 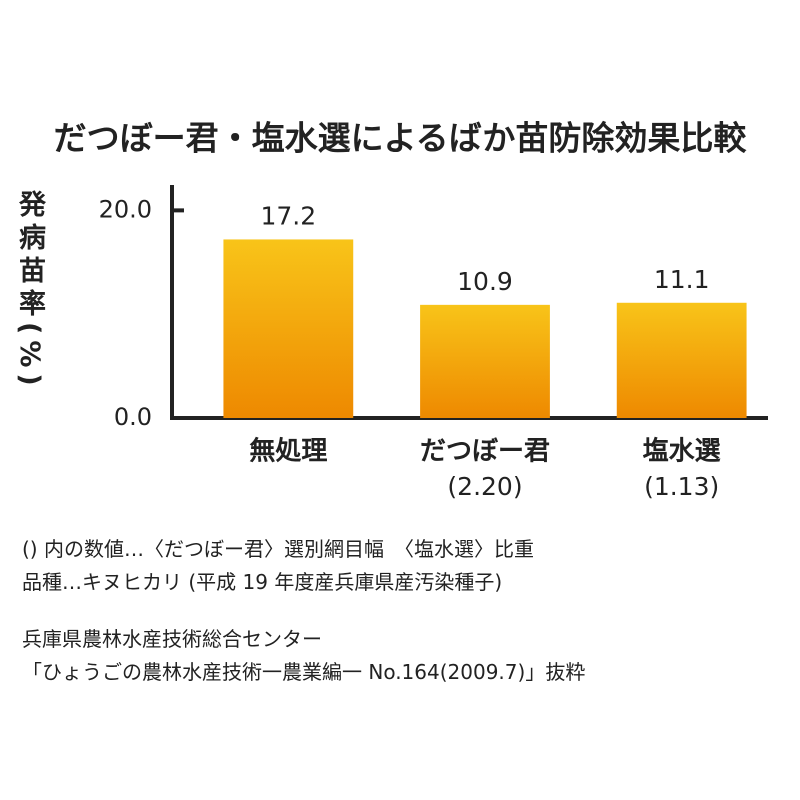 I want to click on x-tick-label: だつぼー君, so click(x=485, y=452).